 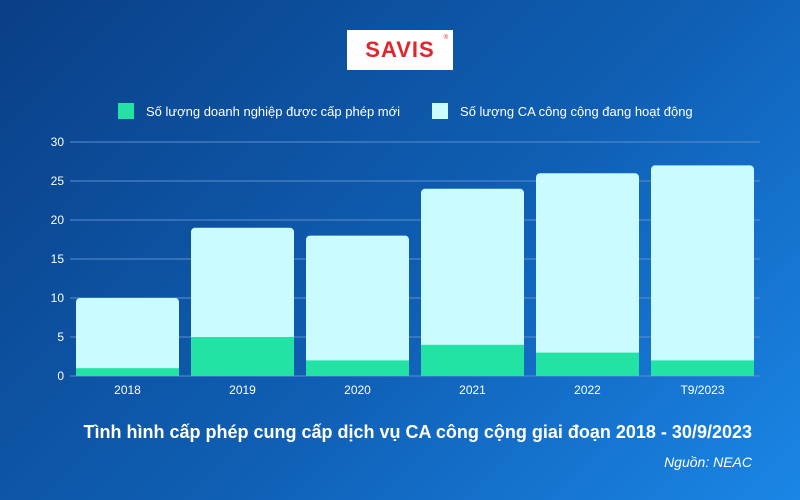 I want to click on logo-text: SAVIS, so click(x=400, y=49).